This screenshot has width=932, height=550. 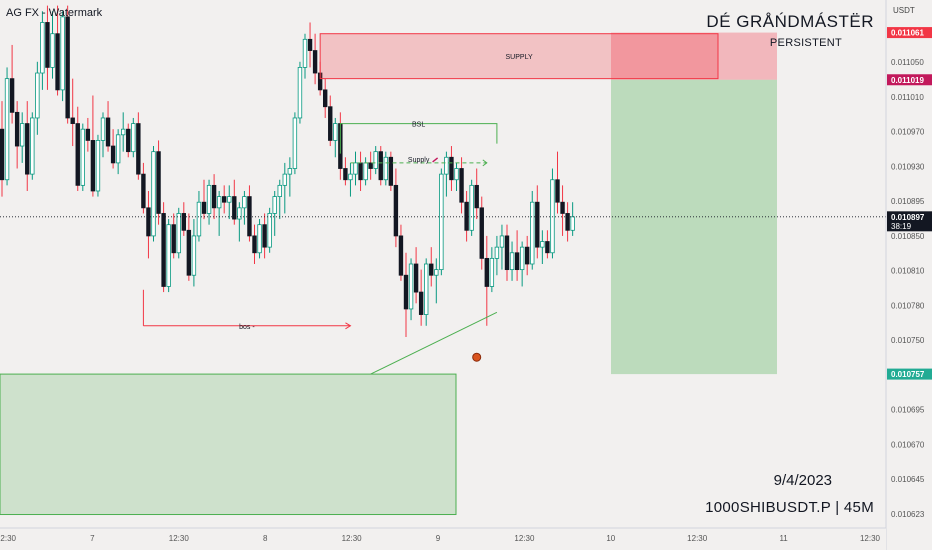 What do you see at coordinates (802, 480) in the screenshot?
I see `date-stamp: 9/4/2023` at bounding box center [802, 480].